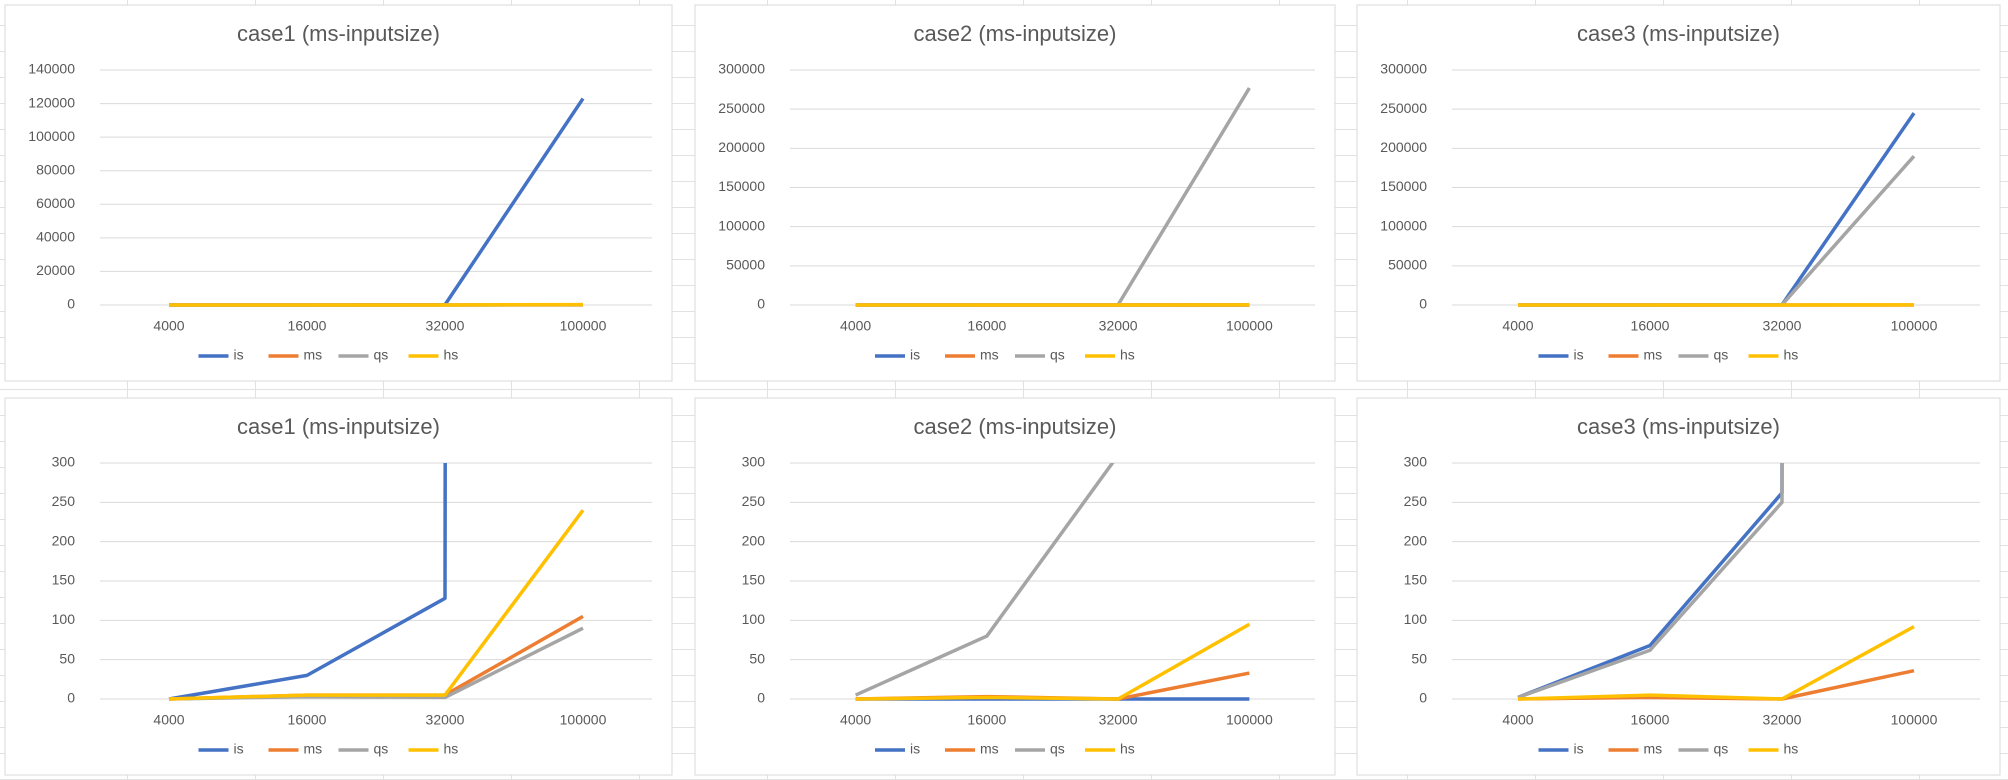 This screenshot has height=780, width=2008. What do you see at coordinates (51, 102) in the screenshot?
I see `y-tick-label: 120000` at bounding box center [51, 102].